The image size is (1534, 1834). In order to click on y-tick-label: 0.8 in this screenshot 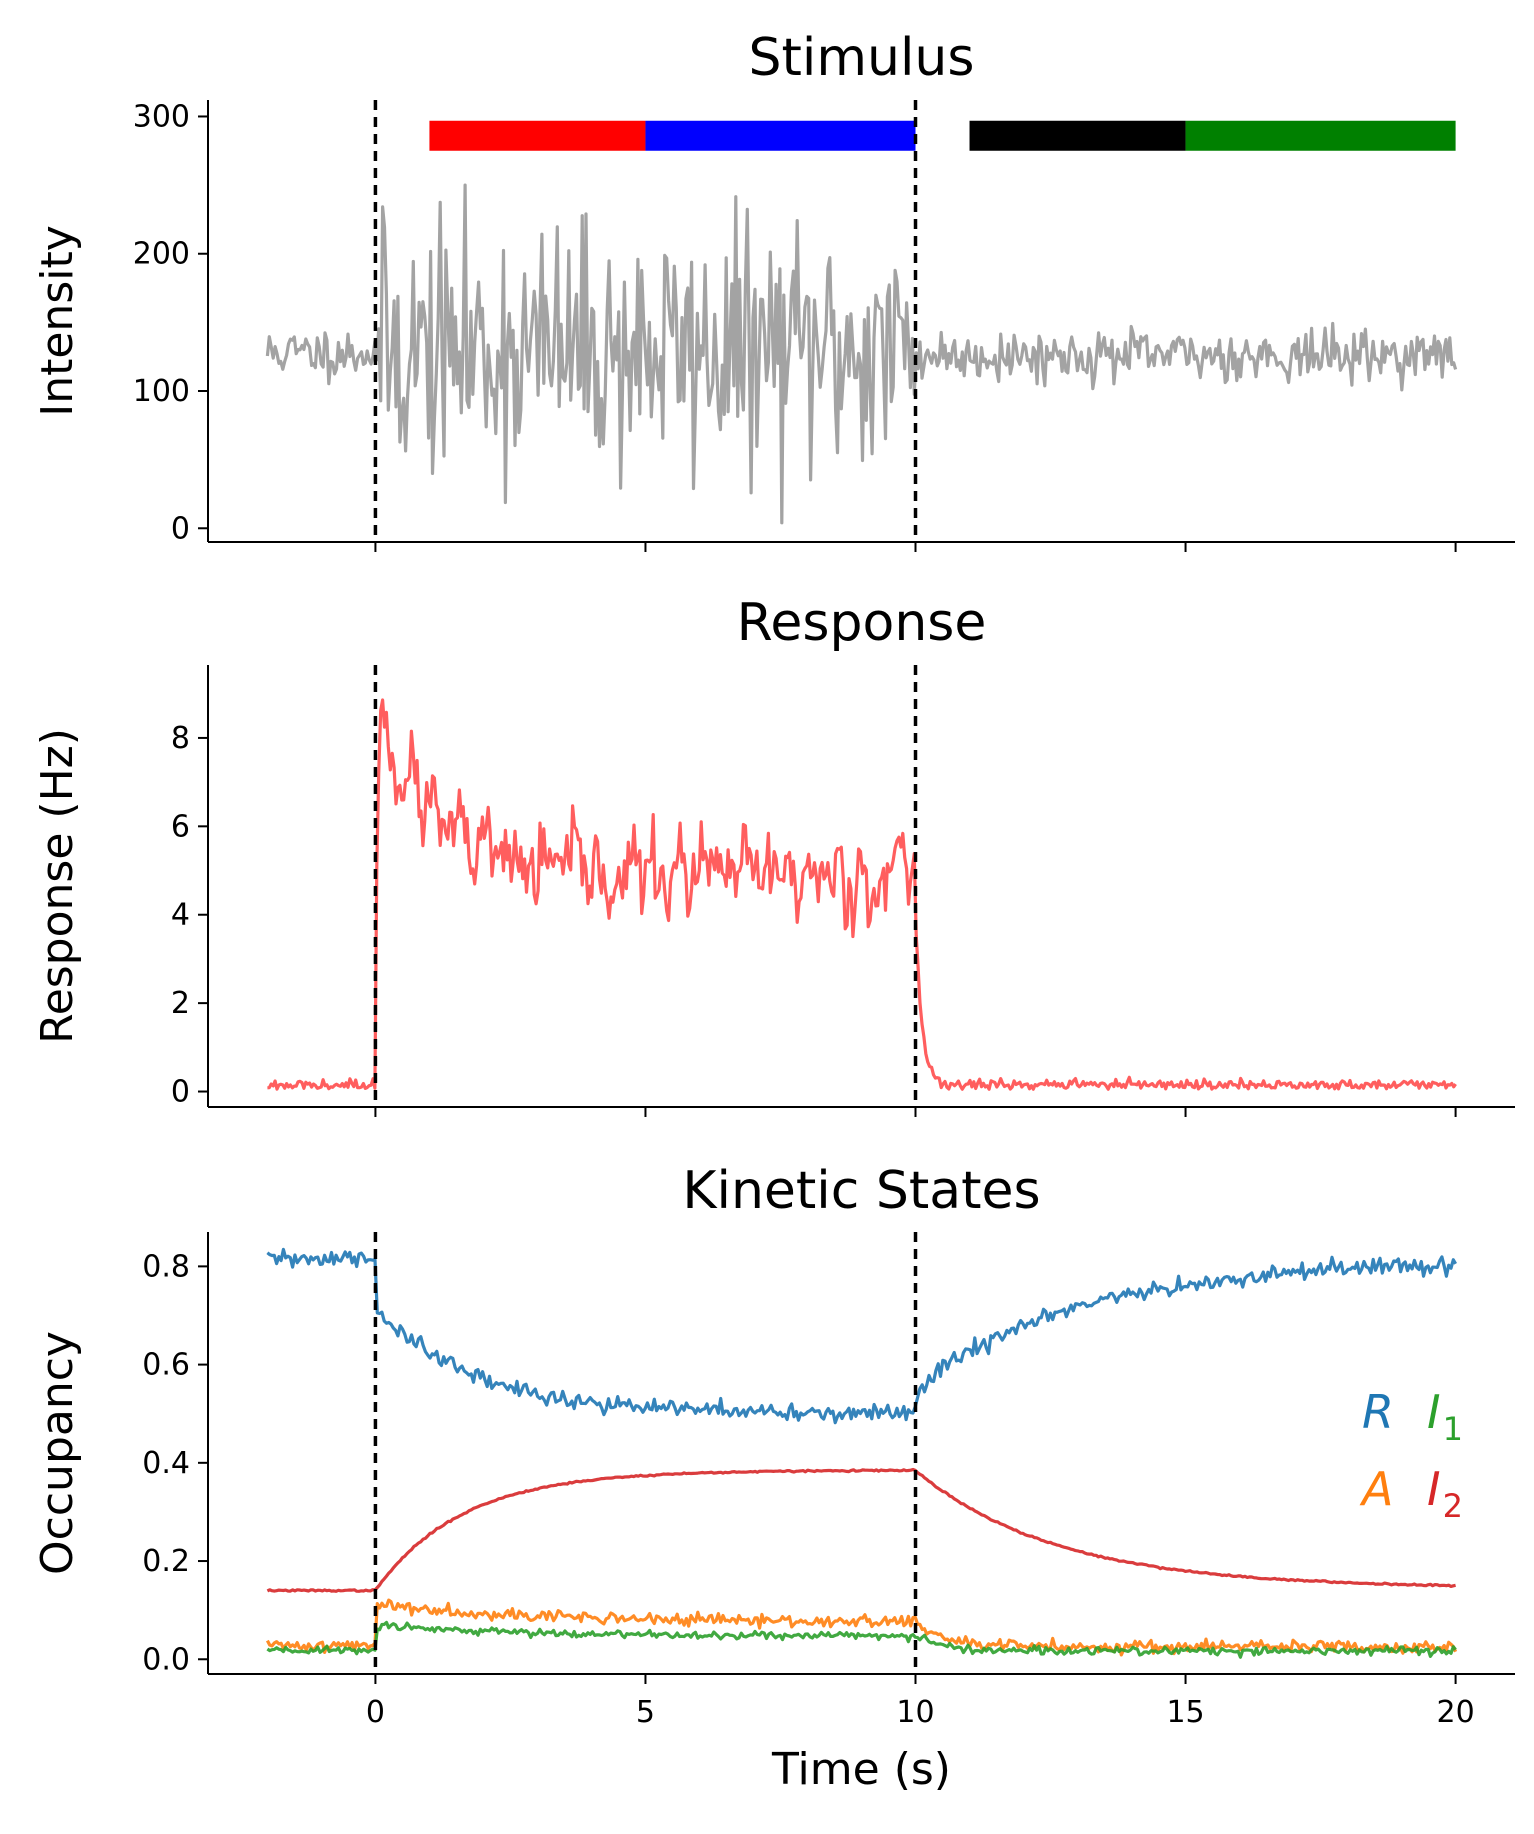, I will do `click(166, 1266)`.